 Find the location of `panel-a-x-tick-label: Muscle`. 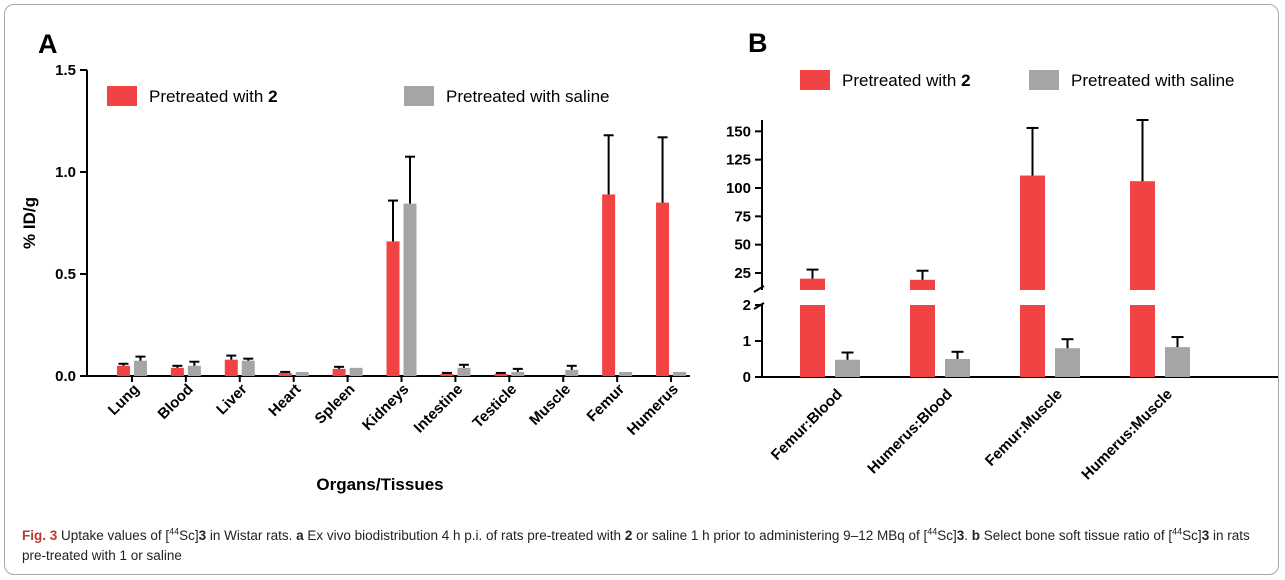

panel-a-x-tick-label: Muscle is located at coordinates (550, 405).